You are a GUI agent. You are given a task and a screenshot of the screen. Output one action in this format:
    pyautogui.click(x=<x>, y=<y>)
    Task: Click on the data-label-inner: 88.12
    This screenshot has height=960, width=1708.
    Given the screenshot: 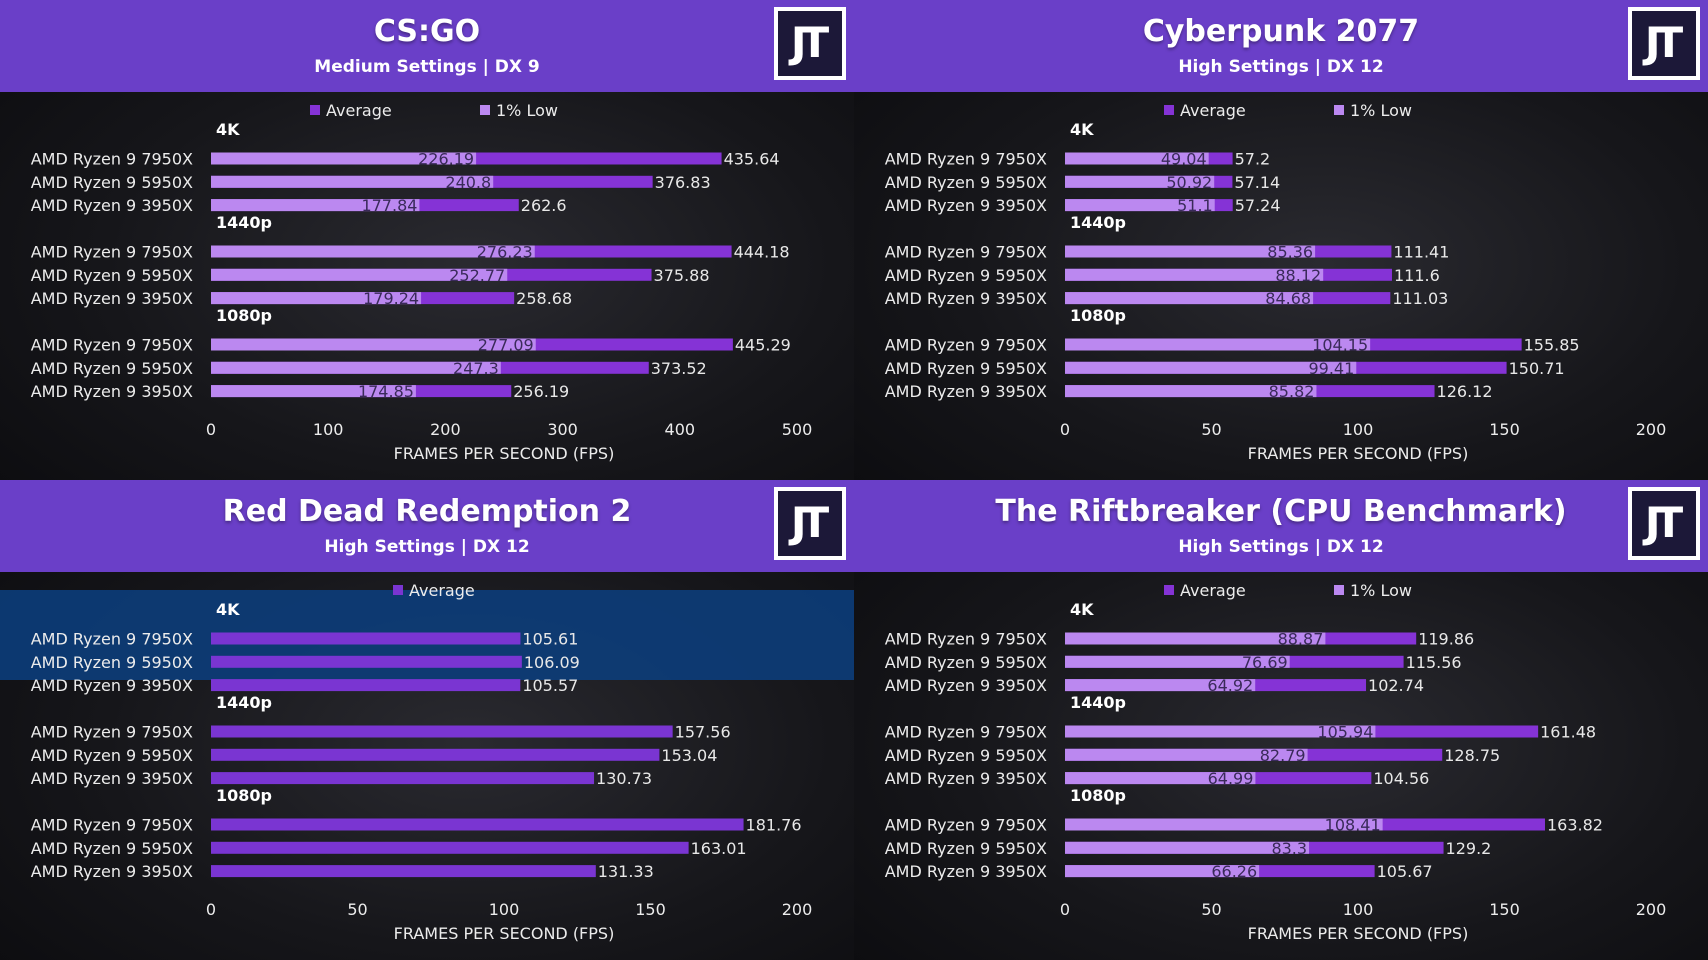 What is the action you would take?
    pyautogui.click(x=1298, y=275)
    